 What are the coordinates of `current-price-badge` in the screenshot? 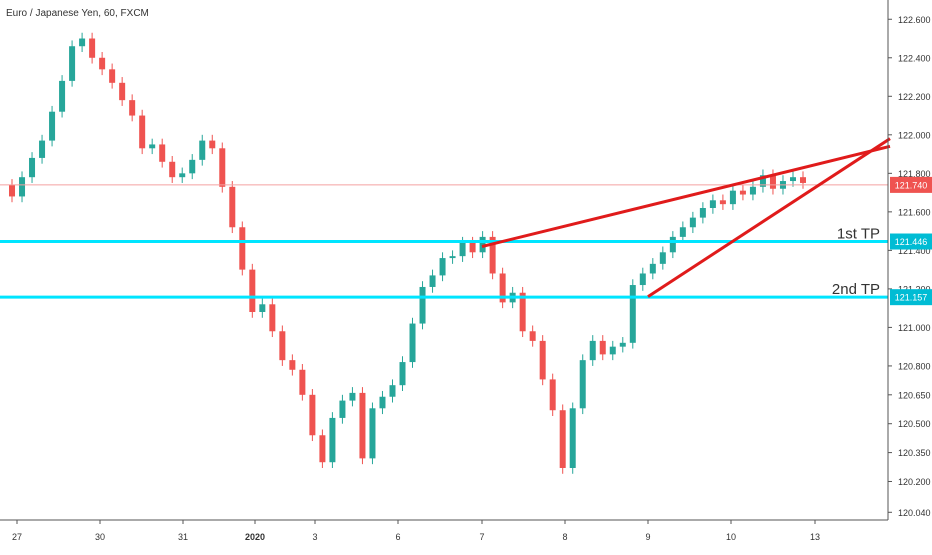 It's located at (911, 184).